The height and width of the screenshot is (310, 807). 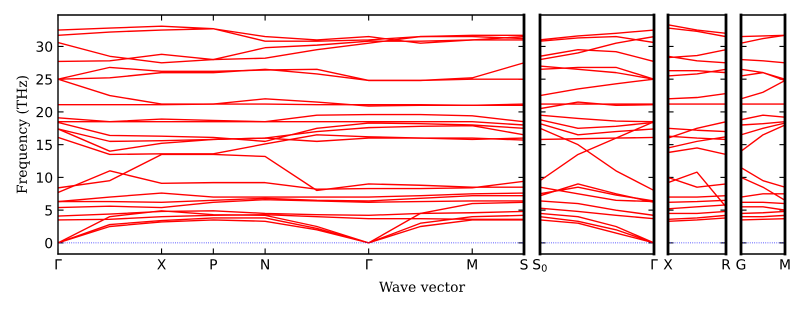 What do you see at coordinates (23, 135) in the screenshot?
I see `y-axis-title: Frequency (THz)` at bounding box center [23, 135].